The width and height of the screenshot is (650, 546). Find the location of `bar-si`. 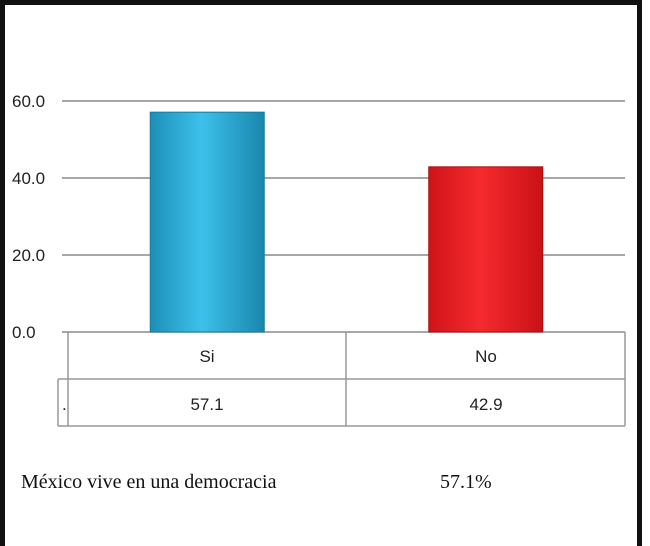

bar-si is located at coordinates (207, 222).